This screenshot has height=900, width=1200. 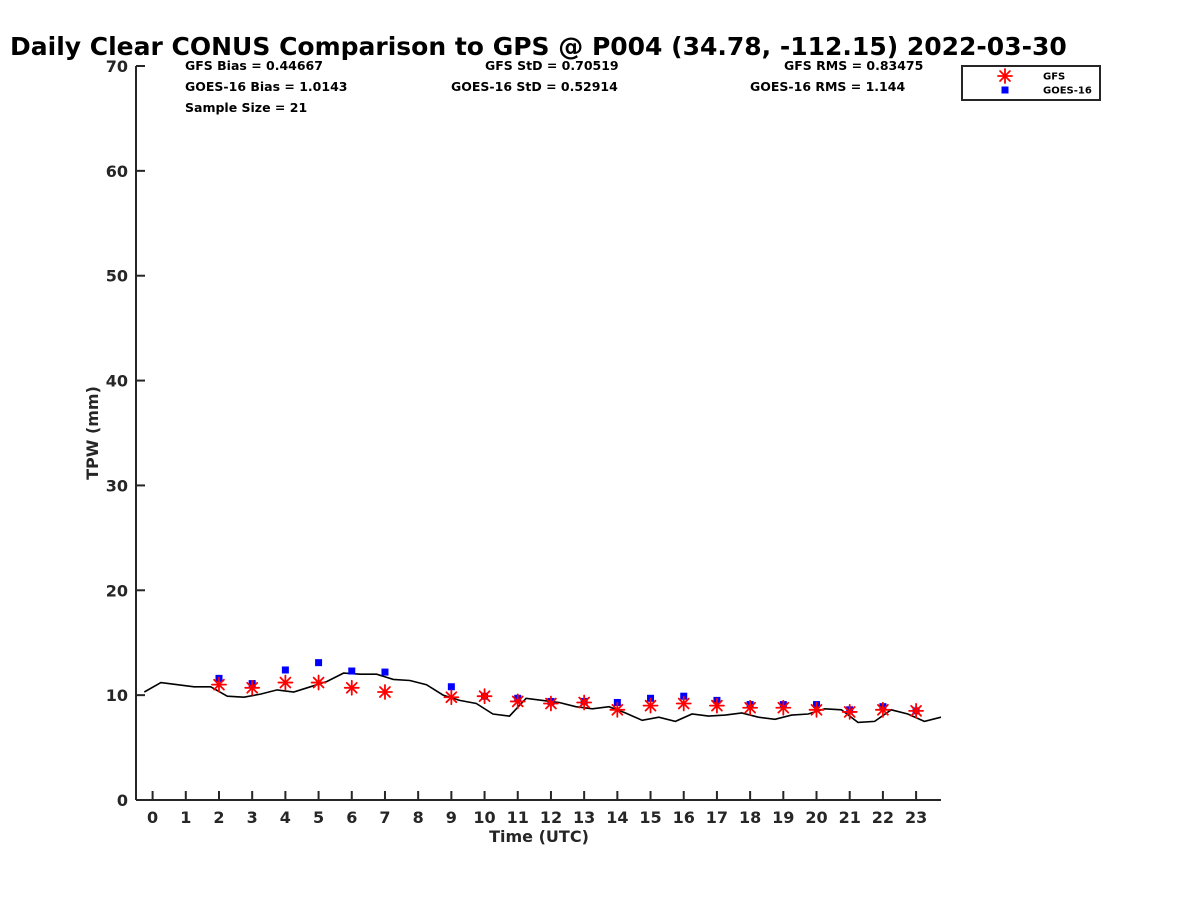 I want to click on x-tick-label: 3, so click(x=252, y=817).